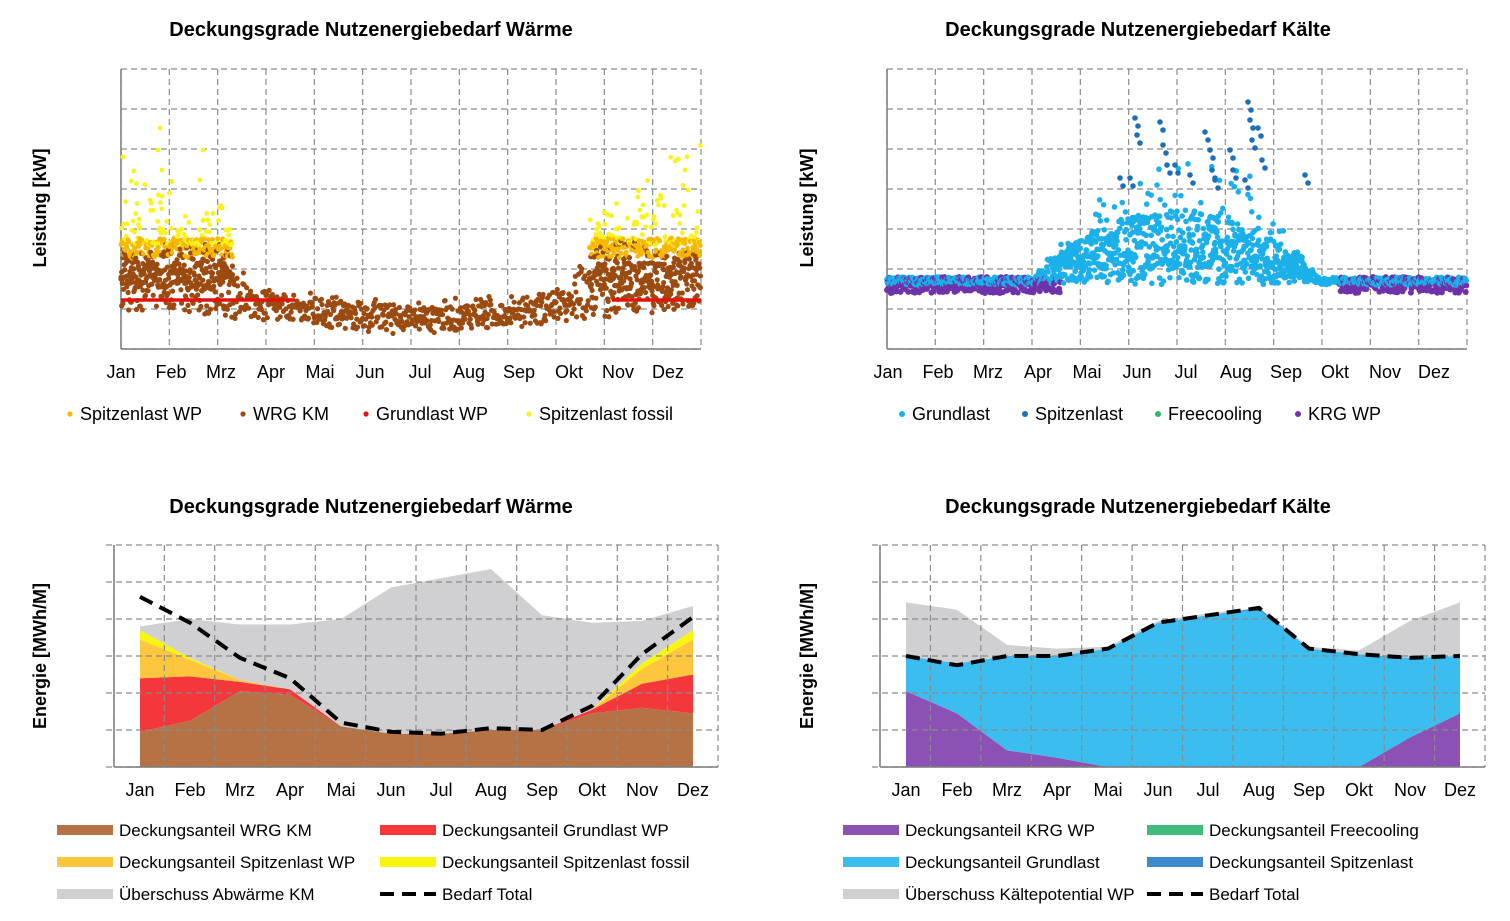 This screenshot has height=921, width=1510. Describe the element at coordinates (237, 862) in the screenshot. I see `legend-label: Deckungsanteil Spitzenlast WP` at that location.